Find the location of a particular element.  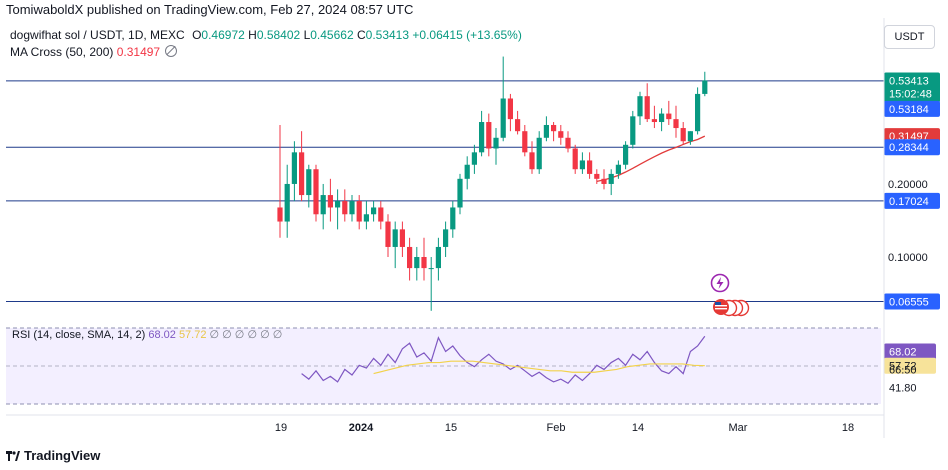

rsi-ma-line is located at coordinates (539, 367).